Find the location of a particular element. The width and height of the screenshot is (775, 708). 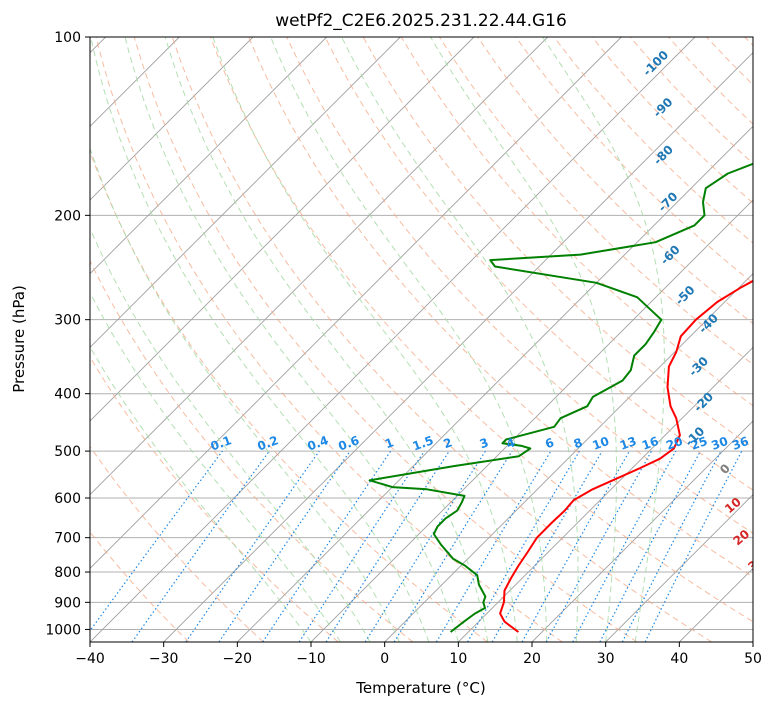

x-tick-label: −10 is located at coordinates (311, 659).